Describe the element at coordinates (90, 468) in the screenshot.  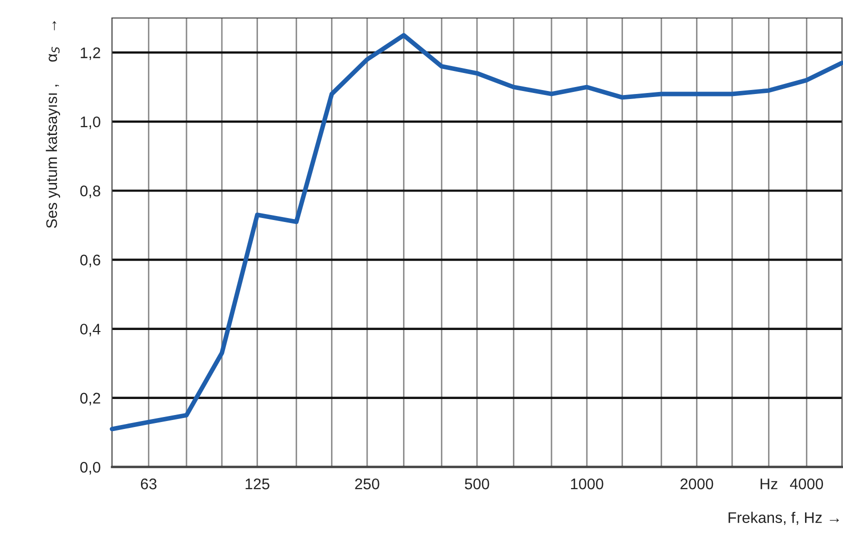
I see `y-tick-label: 0,0` at that location.